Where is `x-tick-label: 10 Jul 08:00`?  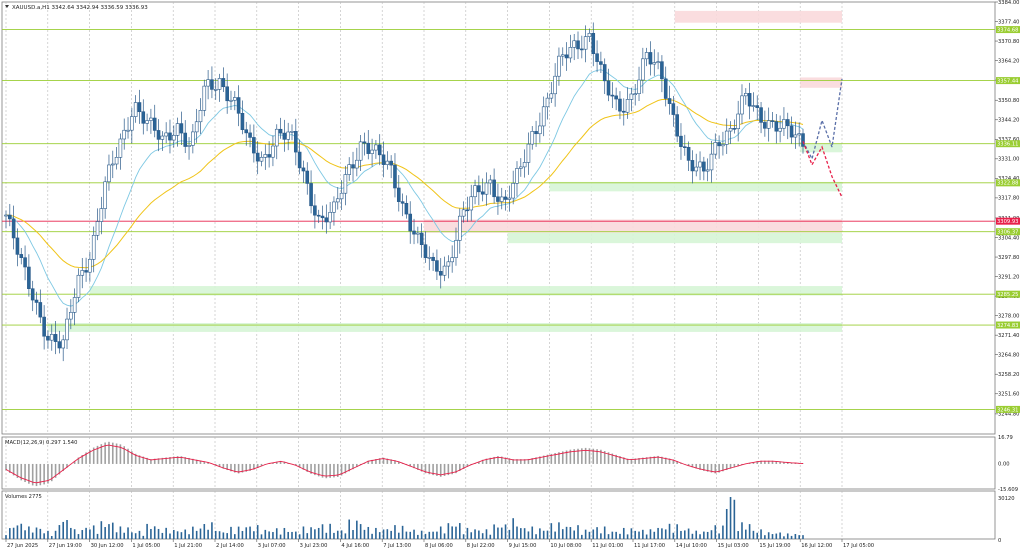
x-tick-label: 10 Jul 08:00 is located at coordinates (565, 546).